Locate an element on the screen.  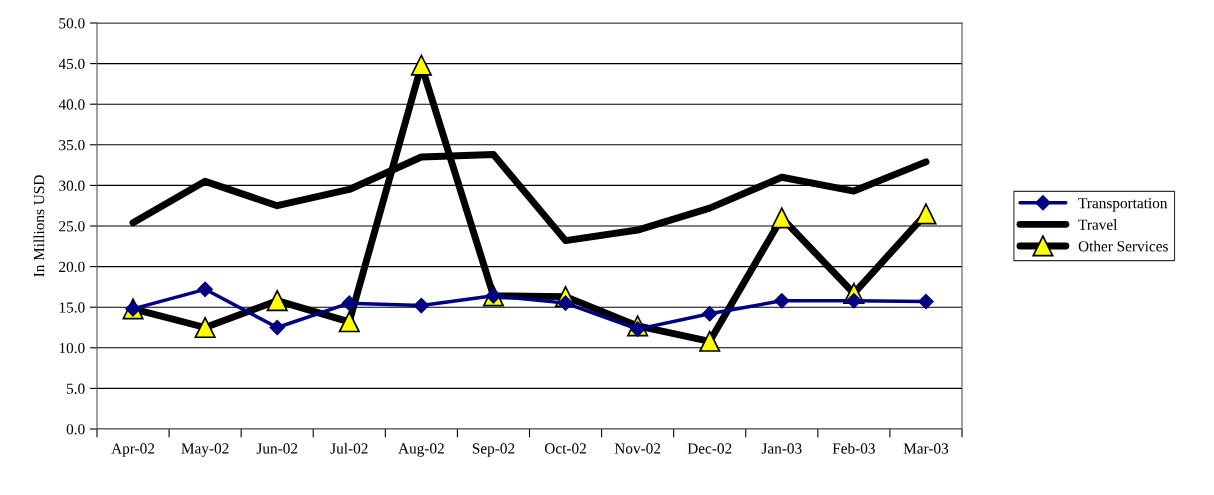
x-tick-label: Dec-02 is located at coordinates (709, 448).